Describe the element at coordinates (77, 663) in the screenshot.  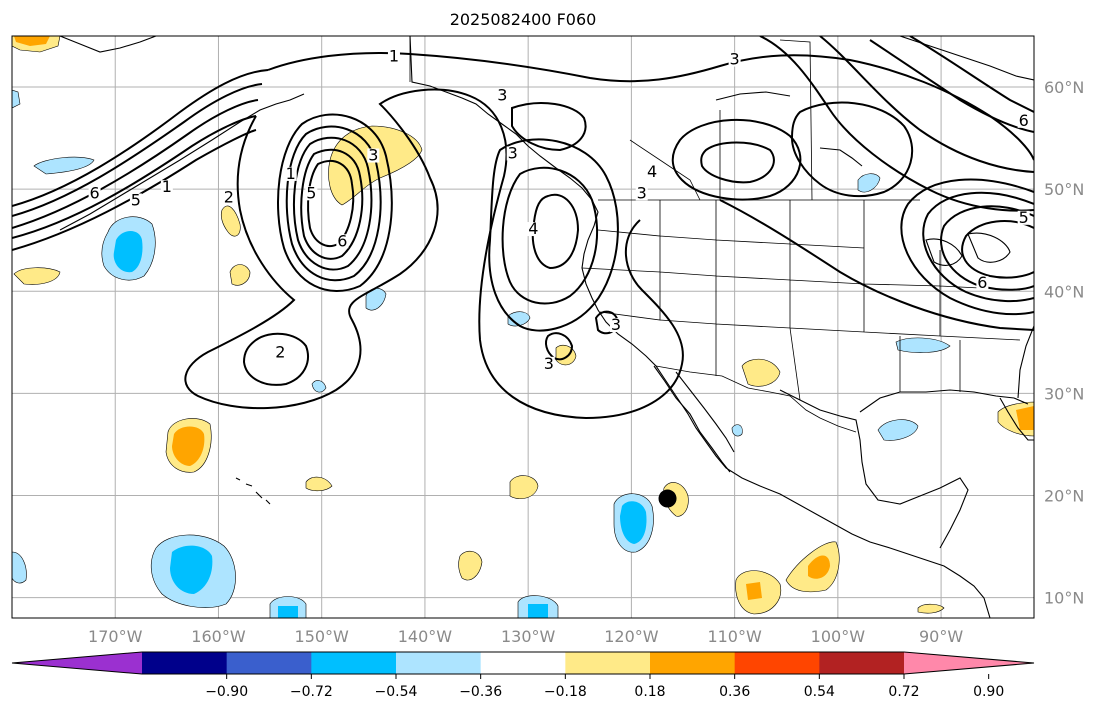
I see `colorbar-extend-min` at that location.